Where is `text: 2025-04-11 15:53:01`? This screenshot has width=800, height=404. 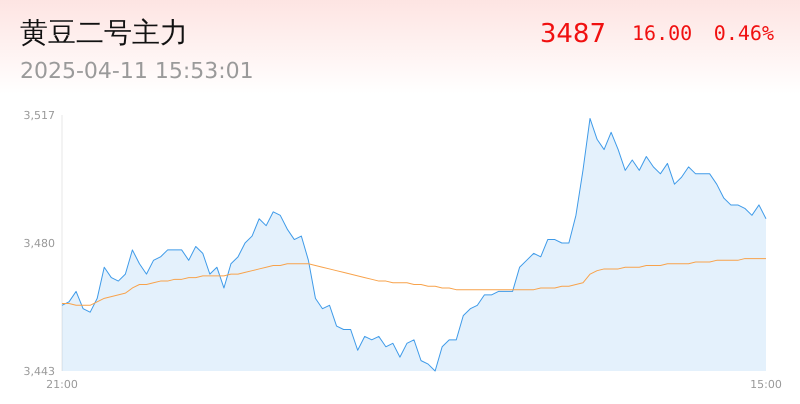 text: 2025-04-11 15:53:01 is located at coordinates (137, 71).